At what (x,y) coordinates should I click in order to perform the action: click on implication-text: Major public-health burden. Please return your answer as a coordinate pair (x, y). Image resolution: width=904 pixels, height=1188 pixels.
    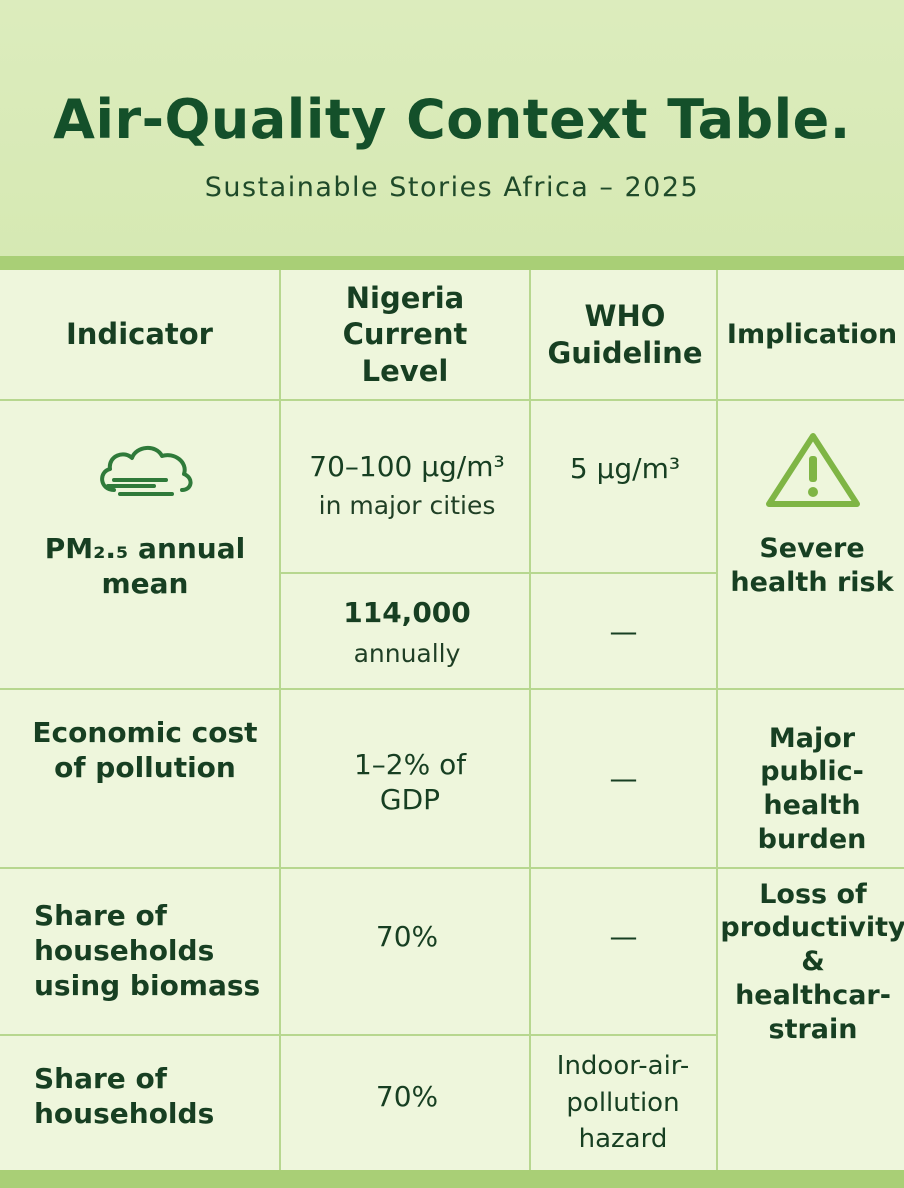
    Looking at the image, I should click on (812, 788).